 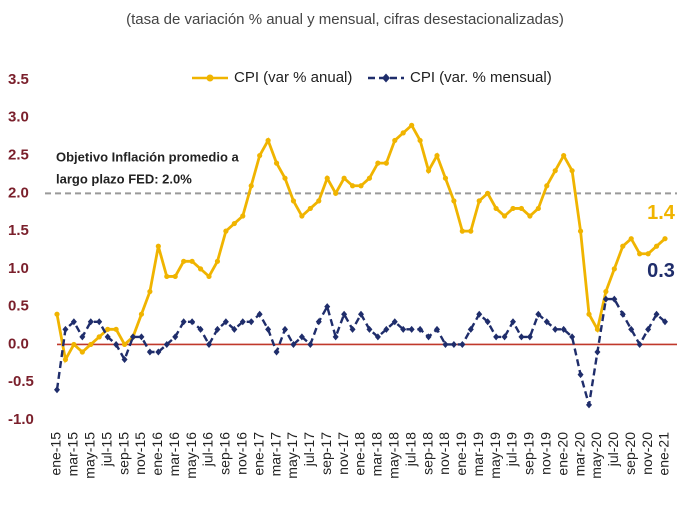 What do you see at coordinates (18, 155) in the screenshot?
I see `y-tick-label: 2.5` at bounding box center [18, 155].